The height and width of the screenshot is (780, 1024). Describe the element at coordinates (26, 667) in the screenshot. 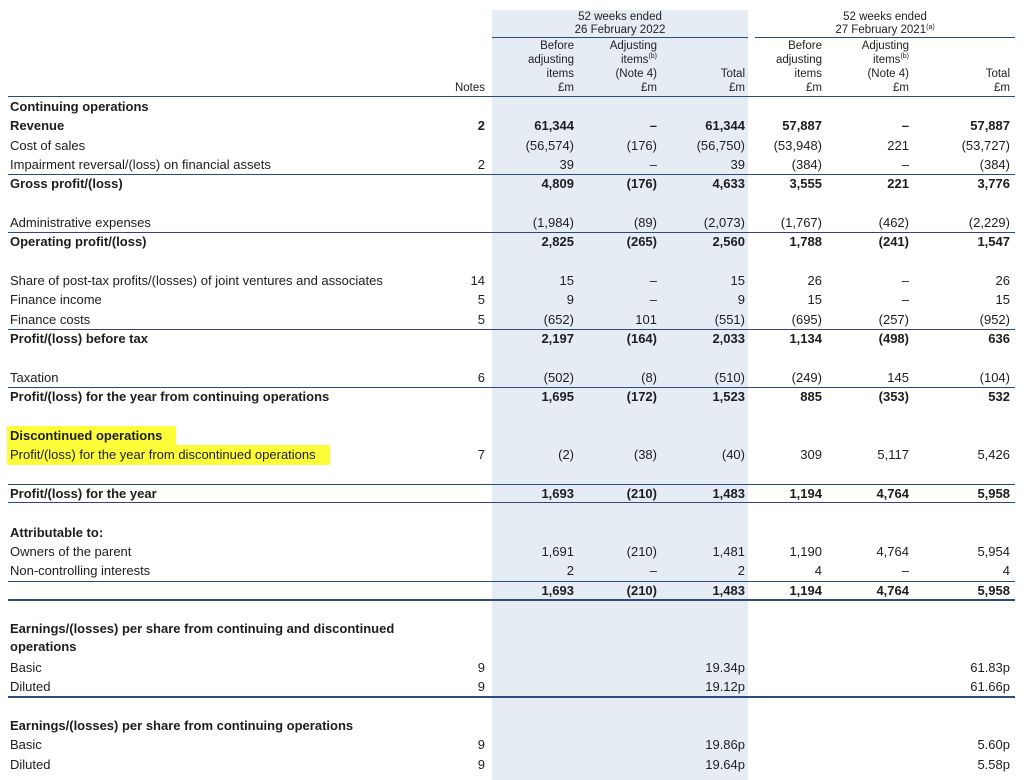

I see `row-label: Basic` at that location.